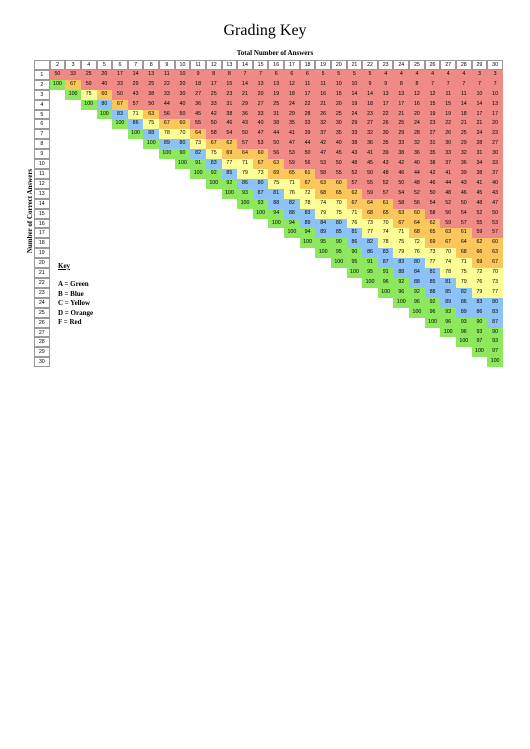  Describe the element at coordinates (42, 352) in the screenshot. I see `row-header: 29` at that location.